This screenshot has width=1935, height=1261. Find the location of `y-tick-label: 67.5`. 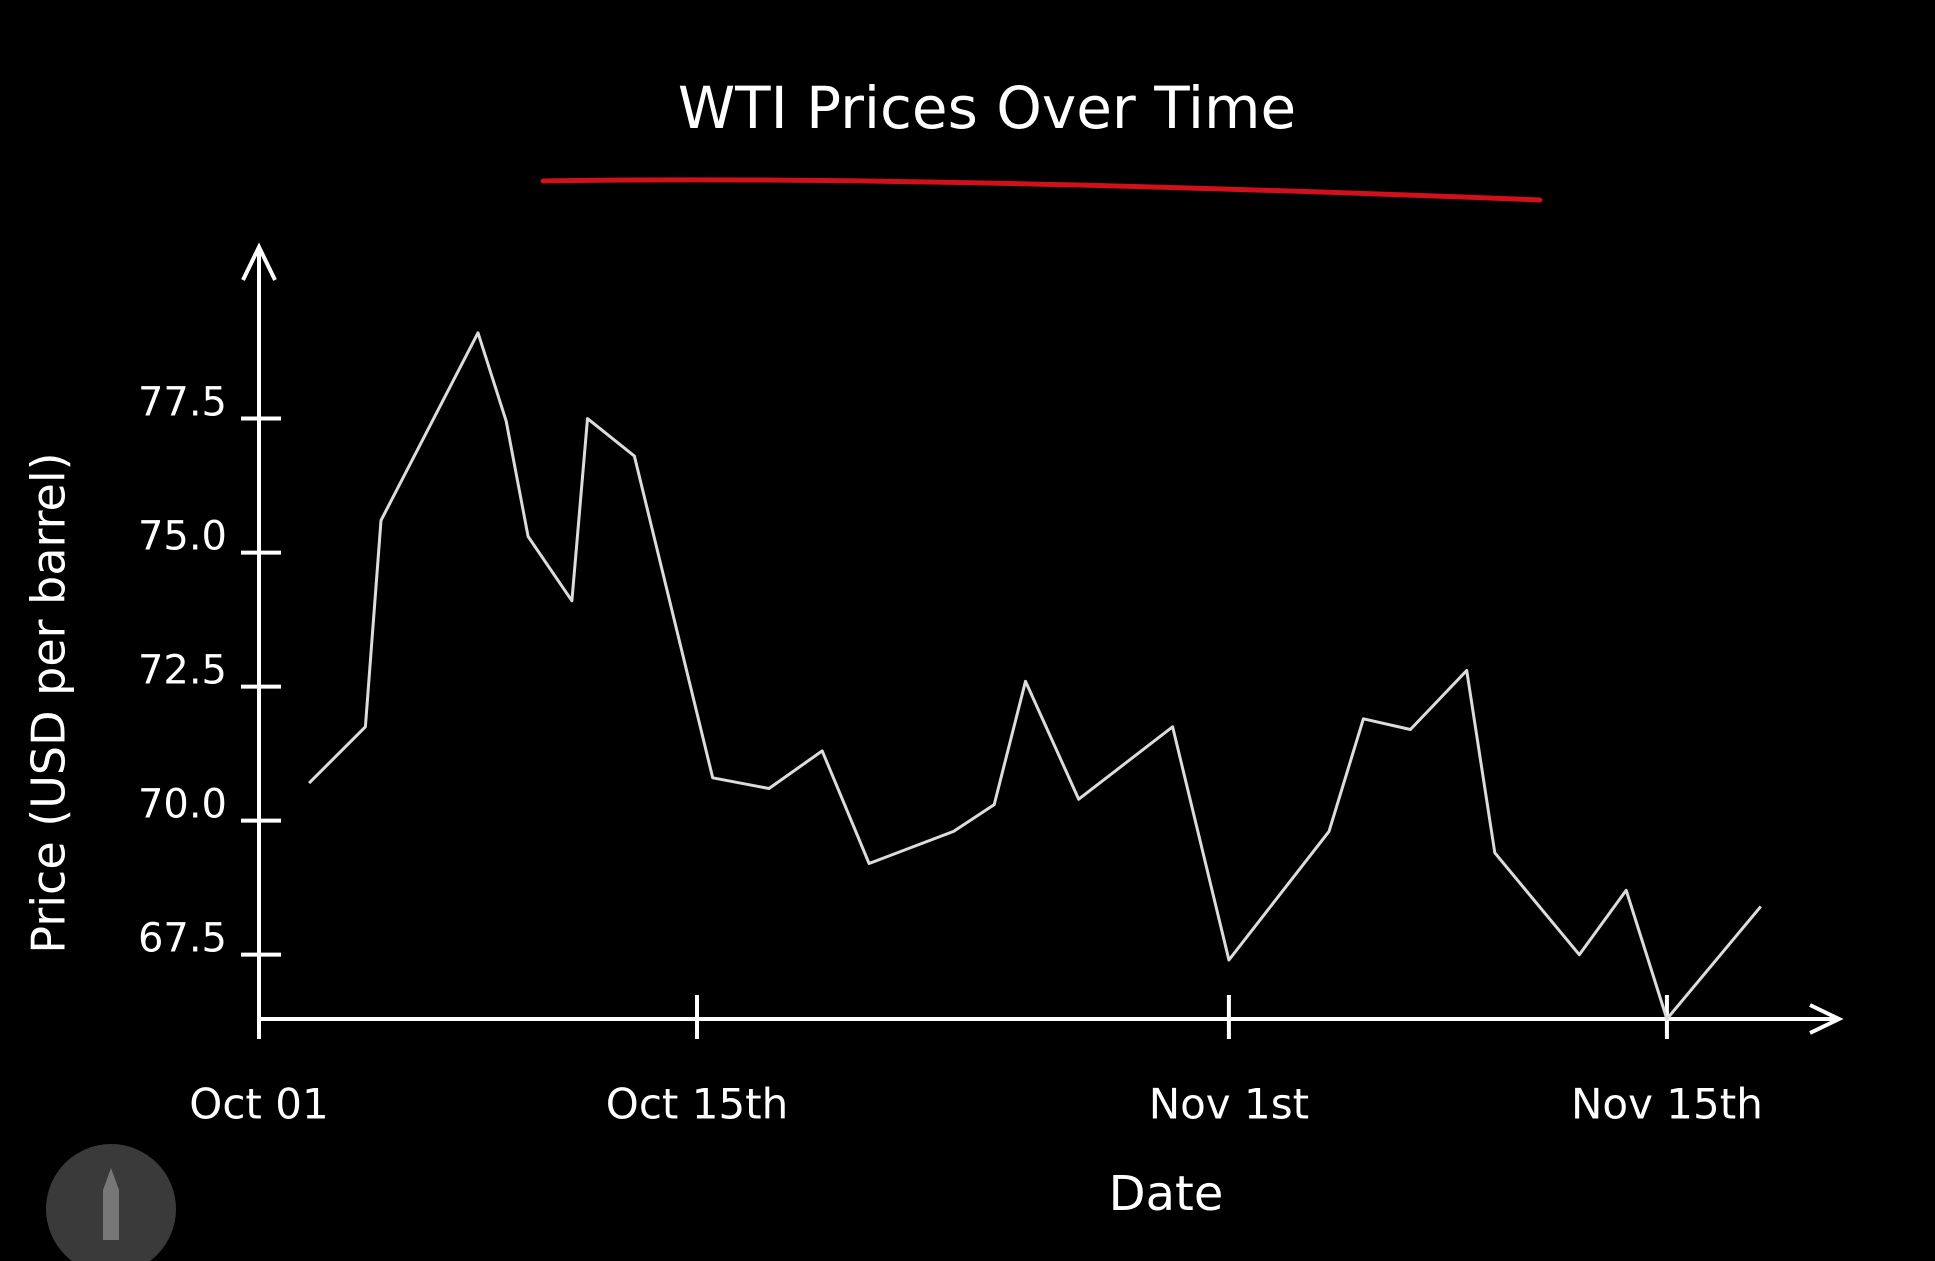

y-tick-label: 67.5 is located at coordinates (182, 939).